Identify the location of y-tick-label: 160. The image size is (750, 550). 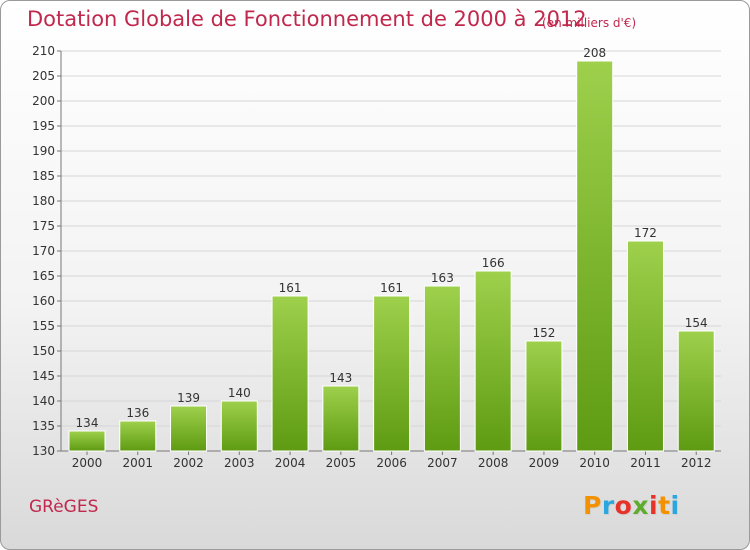
(43, 301).